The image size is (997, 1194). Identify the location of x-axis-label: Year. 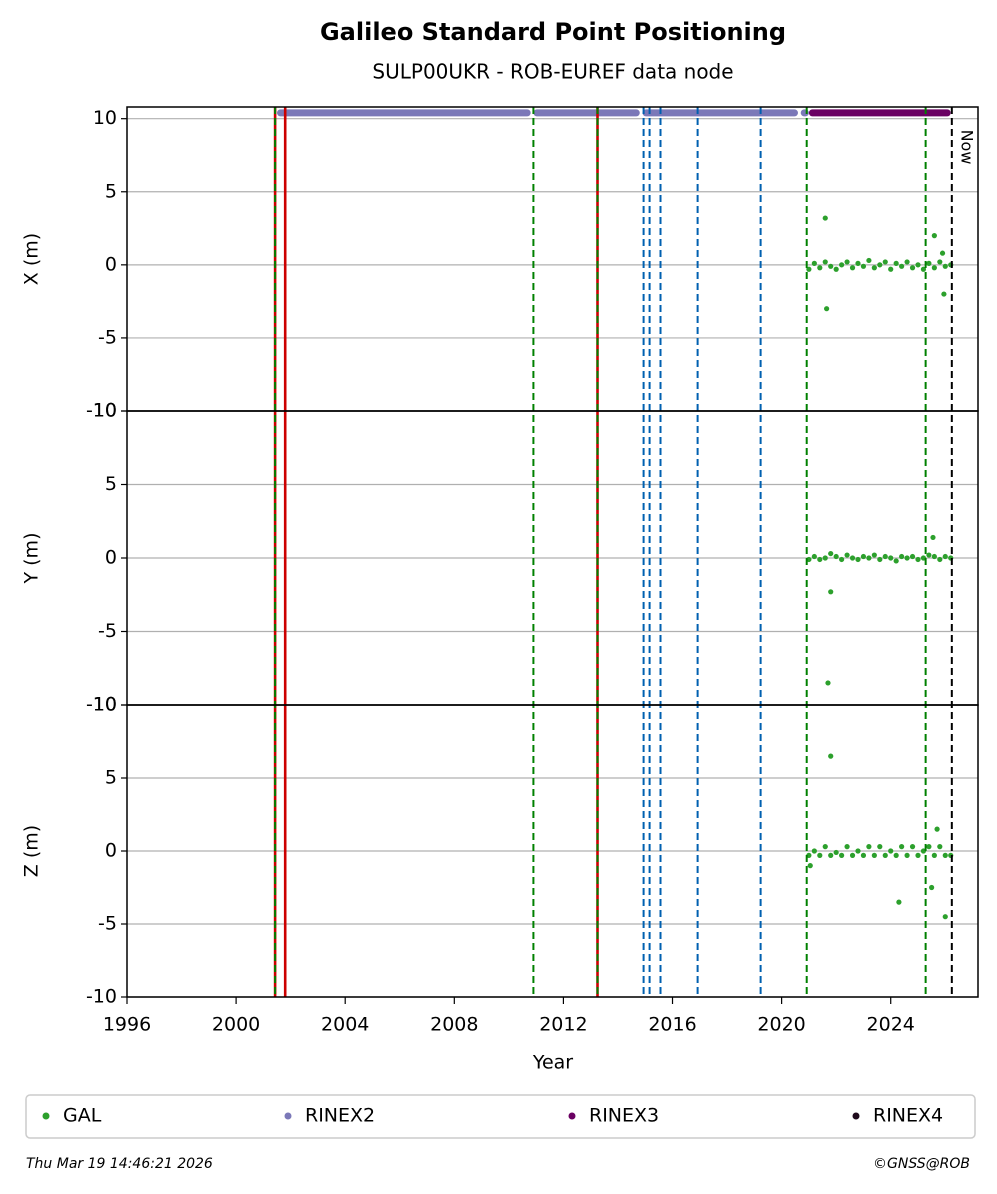
(552, 1063).